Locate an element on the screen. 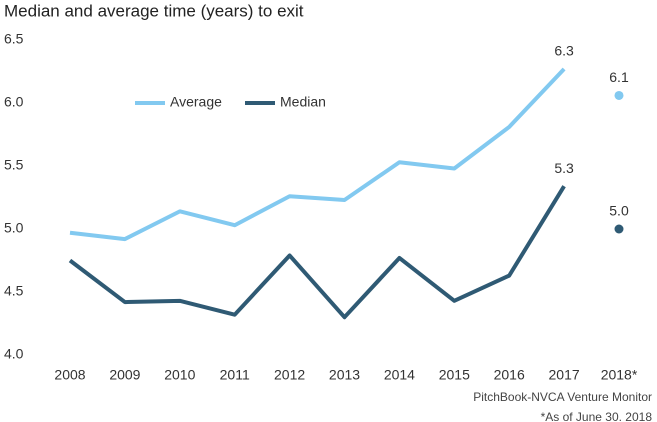 The height and width of the screenshot is (422, 657). value-label: 5.0 is located at coordinates (619, 211).